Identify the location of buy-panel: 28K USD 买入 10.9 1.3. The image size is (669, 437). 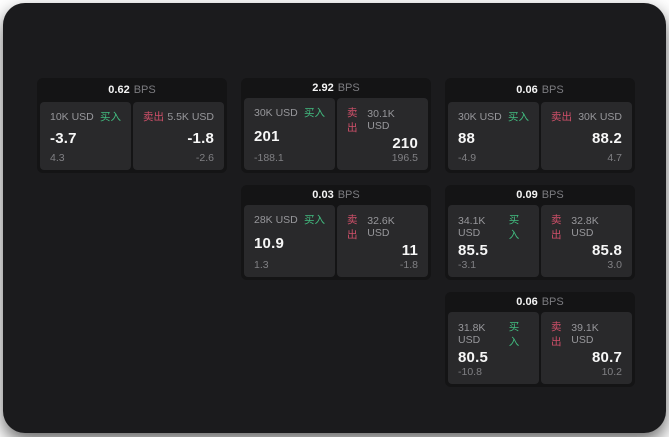
(289, 241).